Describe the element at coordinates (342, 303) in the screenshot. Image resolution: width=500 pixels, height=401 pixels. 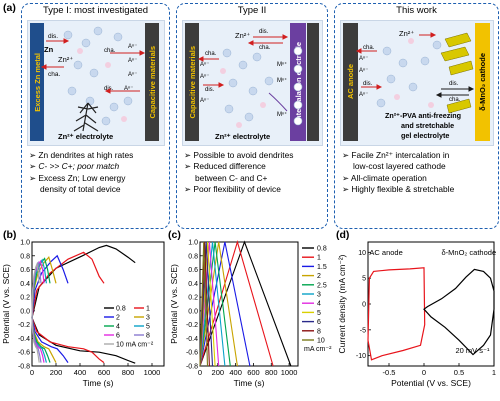
I see `y-axis-label: Current density (mA cm⁻²)` at that location.